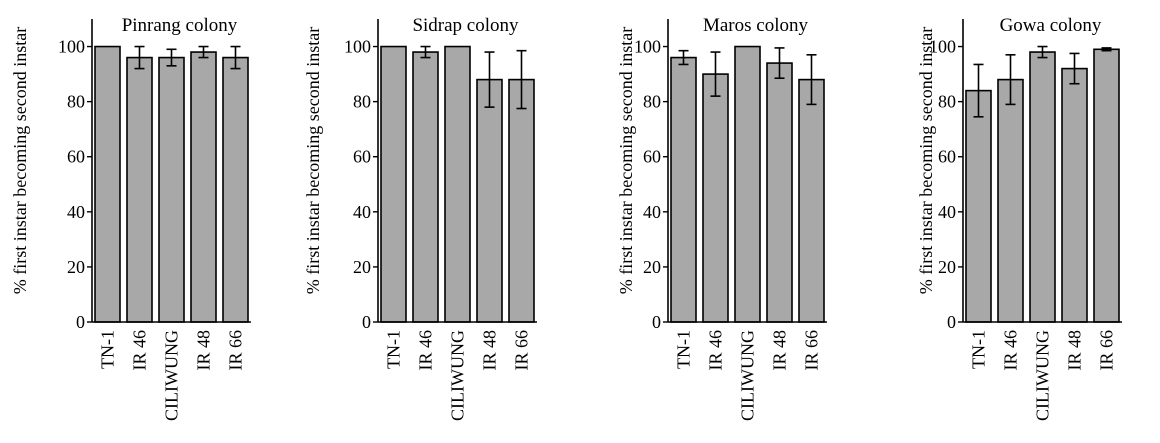 Image resolution: width=1160 pixels, height=443 pixels. Describe the element at coordinates (465, 25) in the screenshot. I see `chart-title: Sidrap colony` at that location.